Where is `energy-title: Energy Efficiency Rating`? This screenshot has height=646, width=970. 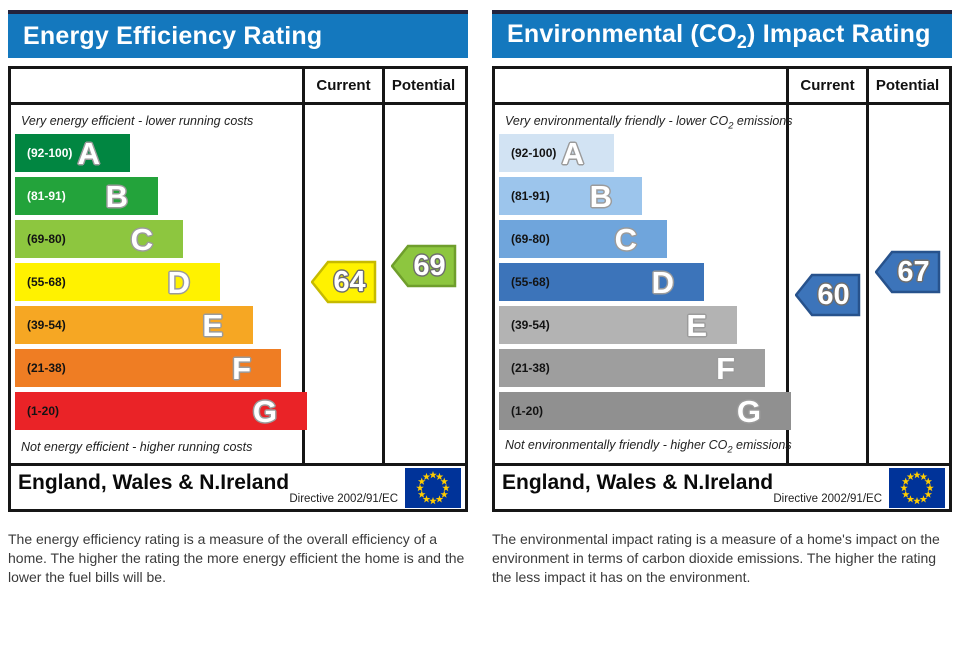 energy-title: Energy Efficiency Rating is located at coordinates (173, 35).